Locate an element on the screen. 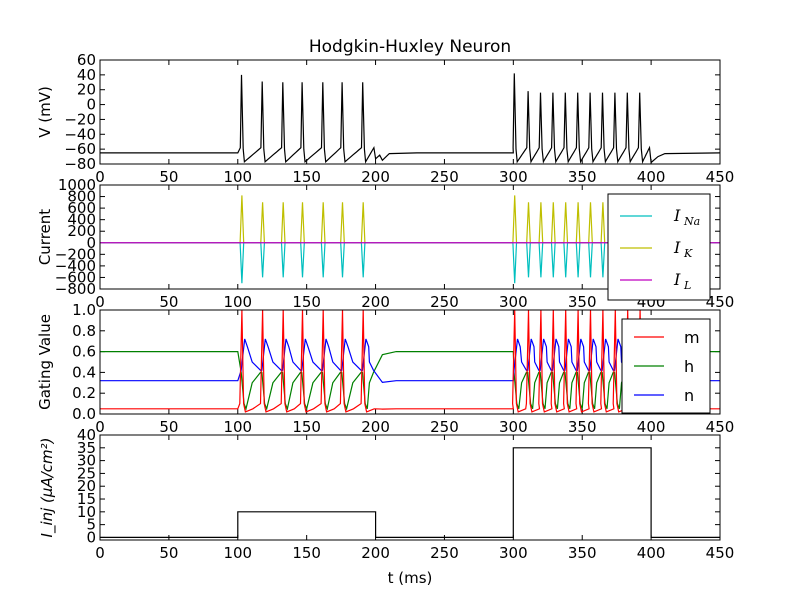 Image resolution: width=800 pixels, height=600 pixels. y-tick-label: 800 is located at coordinates (81, 197).